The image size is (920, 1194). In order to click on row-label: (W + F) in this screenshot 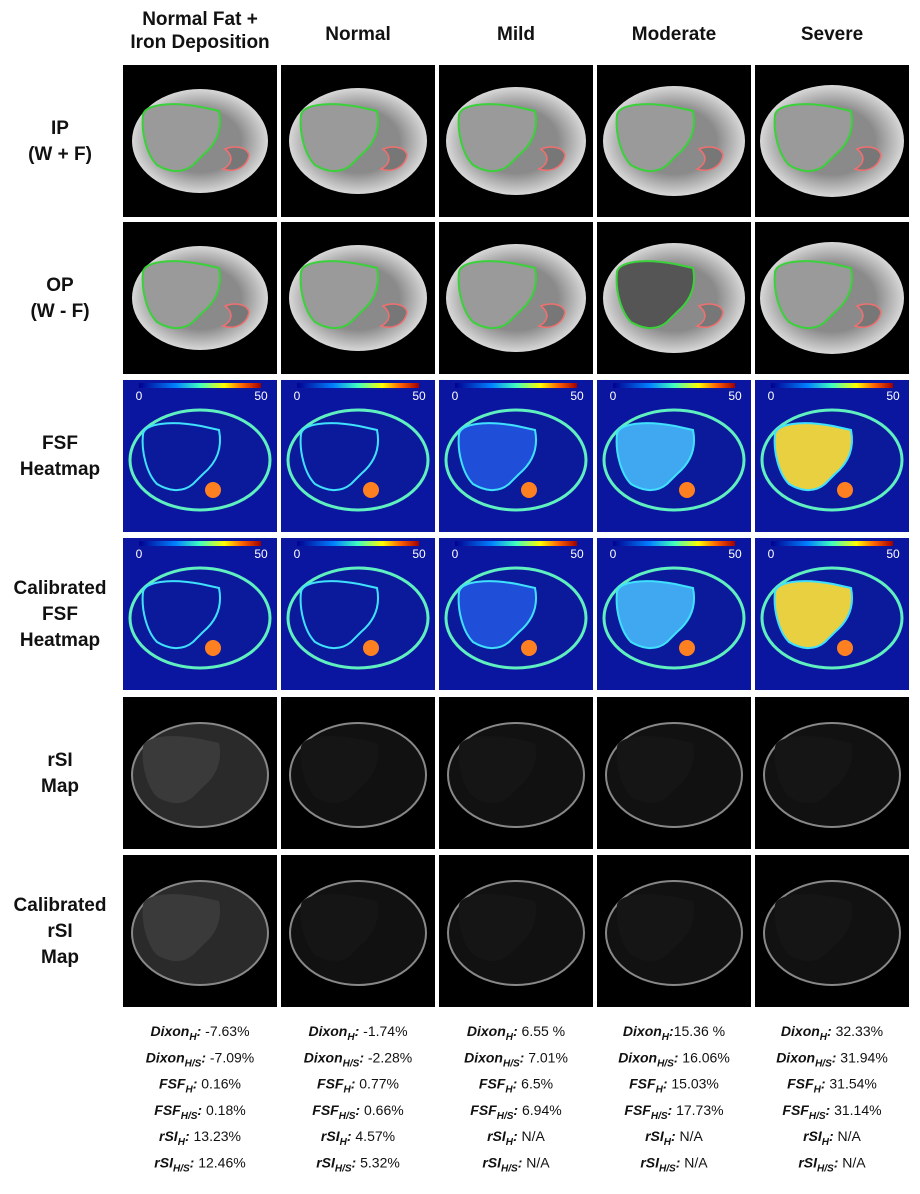, I will do `click(60, 154)`.